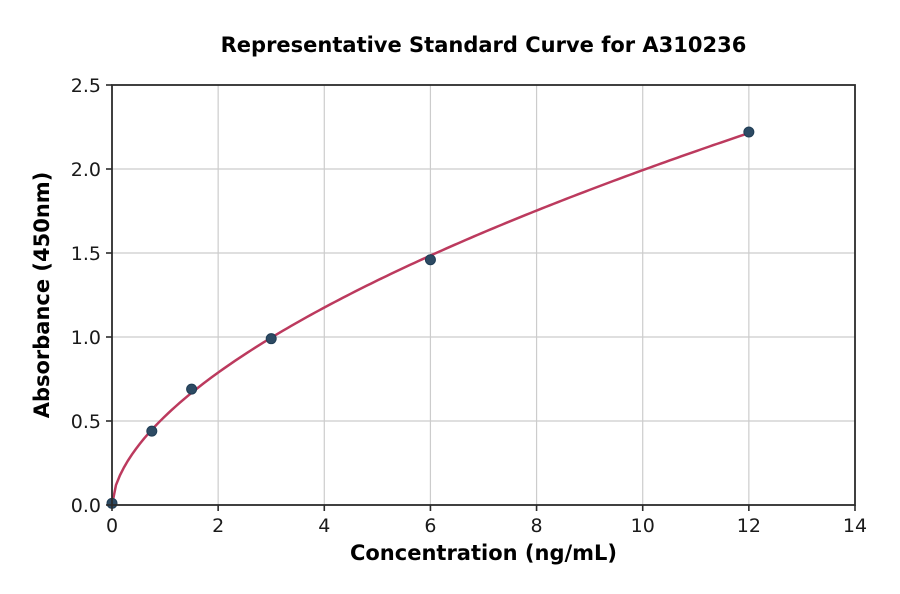 This screenshot has width=900, height=594. What do you see at coordinates (86, 506) in the screenshot?
I see `y-tick-label: 0.0` at bounding box center [86, 506].